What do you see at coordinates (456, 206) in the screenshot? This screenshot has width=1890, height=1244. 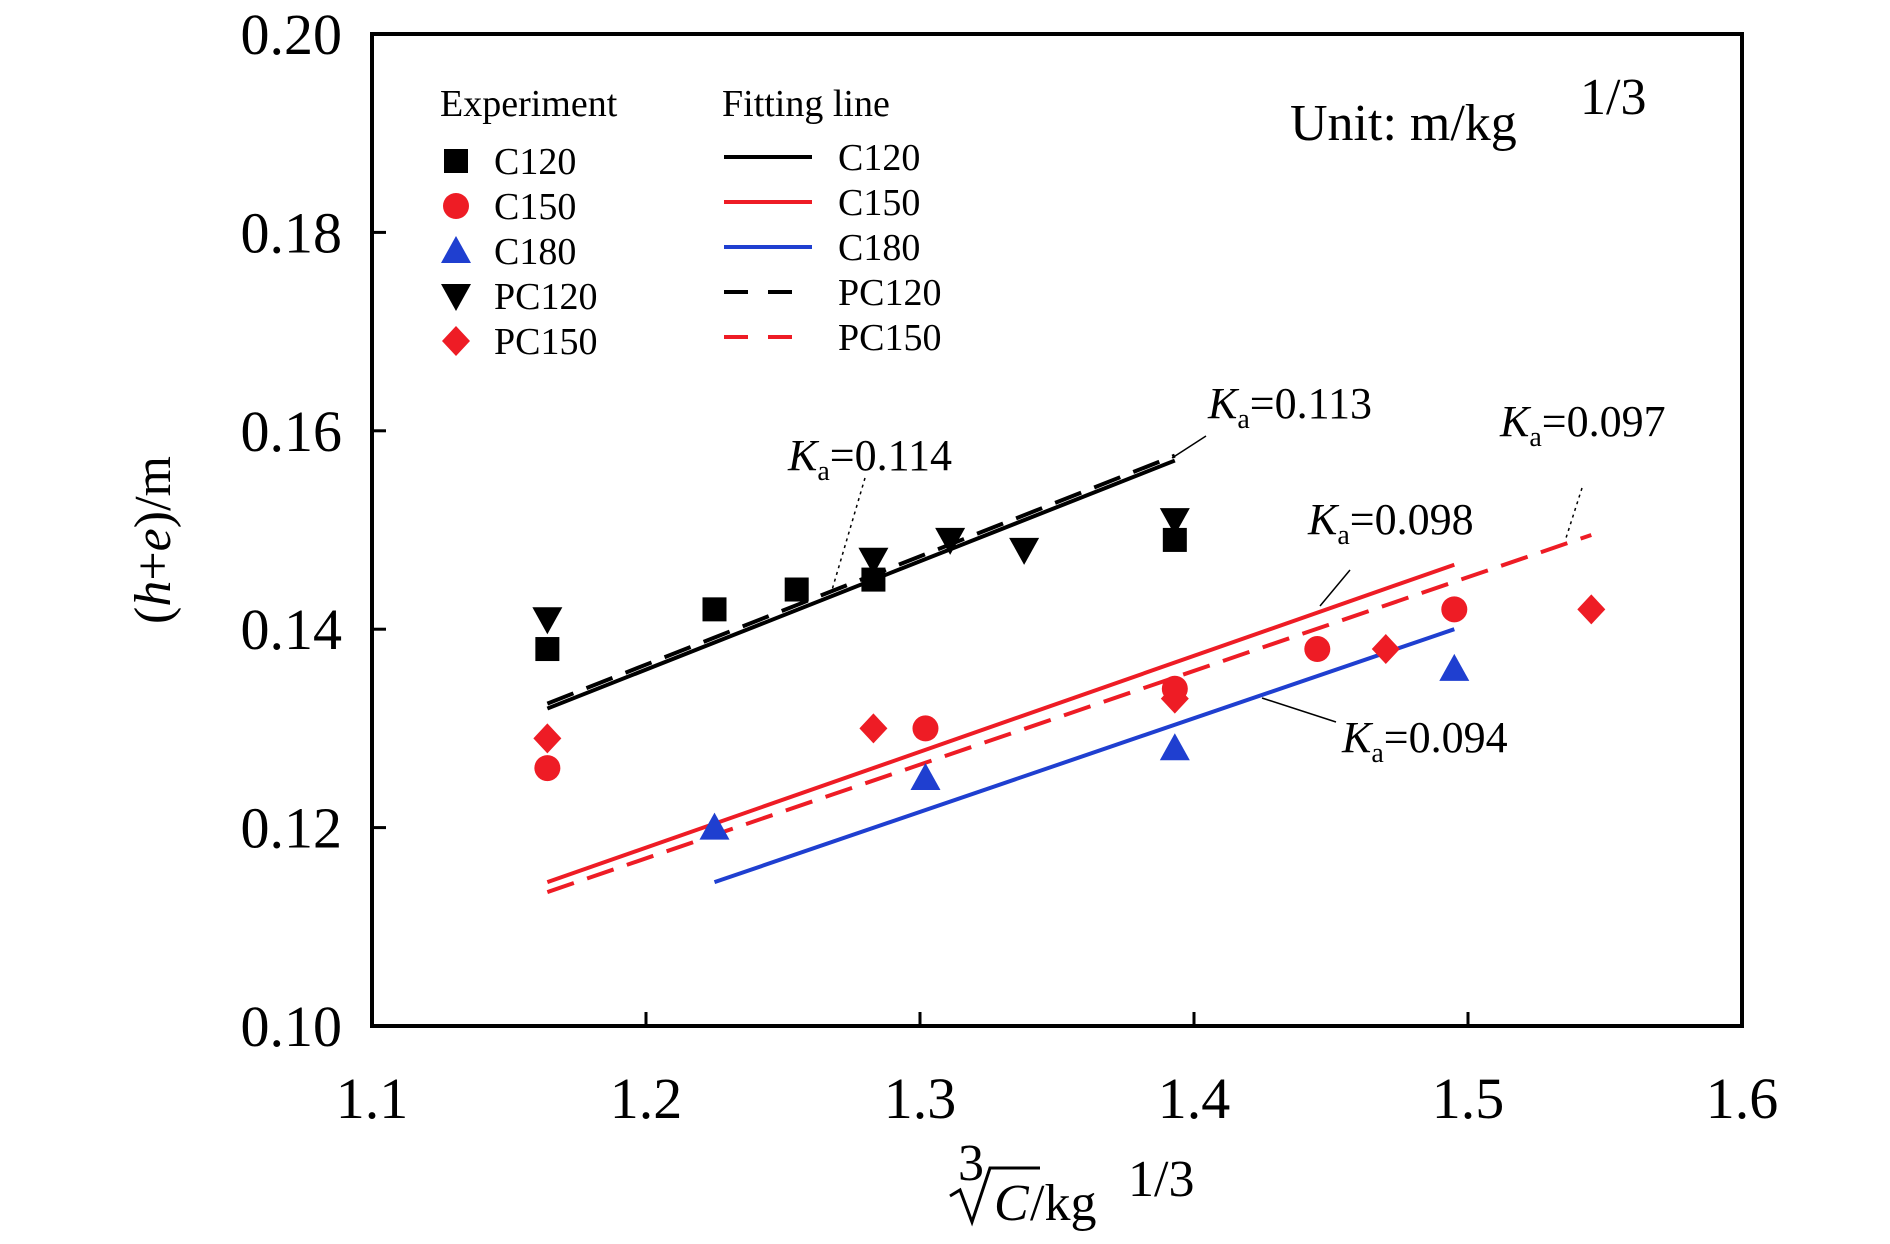 I see `legend-marker-c150` at bounding box center [456, 206].